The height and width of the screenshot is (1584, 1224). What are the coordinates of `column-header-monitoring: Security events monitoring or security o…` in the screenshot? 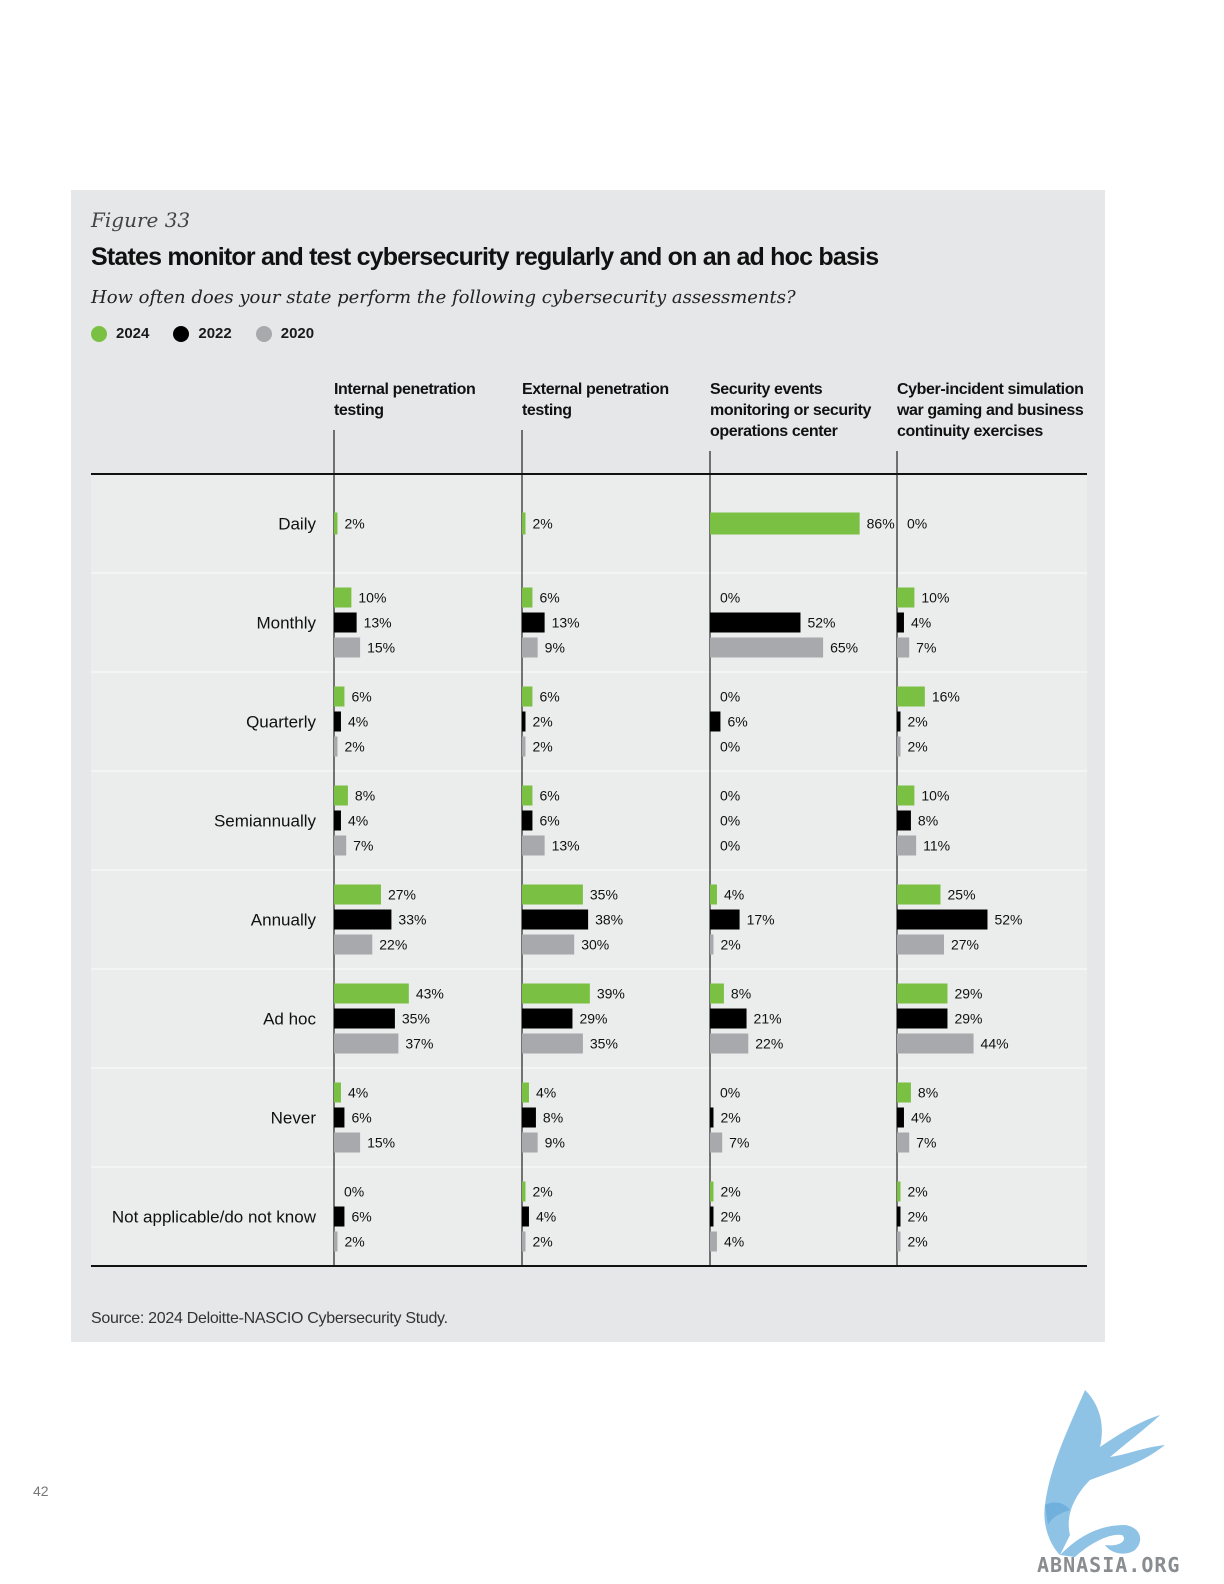 It's located at (790, 410).